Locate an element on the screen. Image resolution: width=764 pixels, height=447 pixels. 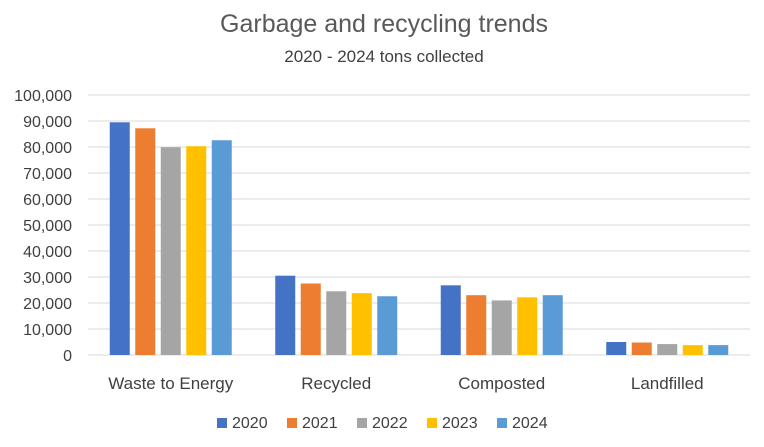
bar-2022-recycled is located at coordinates (336, 323).